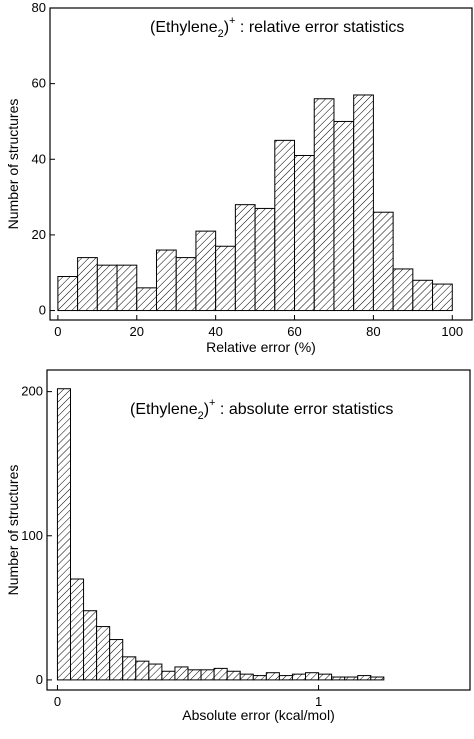 The height and width of the screenshot is (739, 474). What do you see at coordinates (39, 234) in the screenshot?
I see `y-tick-label: 20` at bounding box center [39, 234].